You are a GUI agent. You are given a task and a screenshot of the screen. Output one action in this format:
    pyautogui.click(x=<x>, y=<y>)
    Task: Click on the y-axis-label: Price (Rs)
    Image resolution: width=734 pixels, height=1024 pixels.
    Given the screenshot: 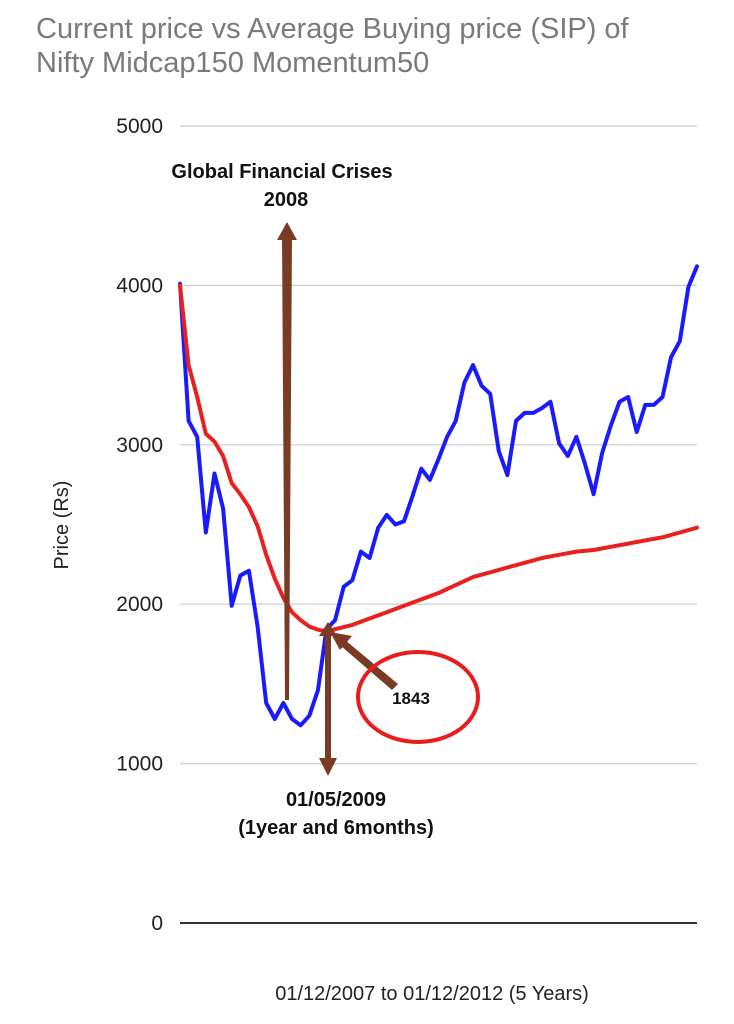 What is the action you would take?
    pyautogui.click(x=62, y=525)
    